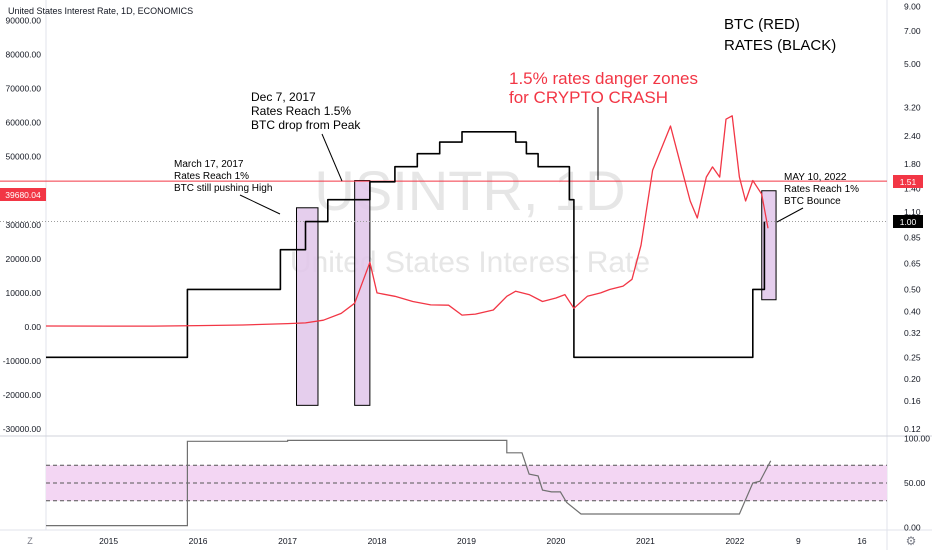 Image resolution: width=932 pixels, height=555 pixels. I want to click on oscillator-tick-label: 50.00, so click(915, 483).